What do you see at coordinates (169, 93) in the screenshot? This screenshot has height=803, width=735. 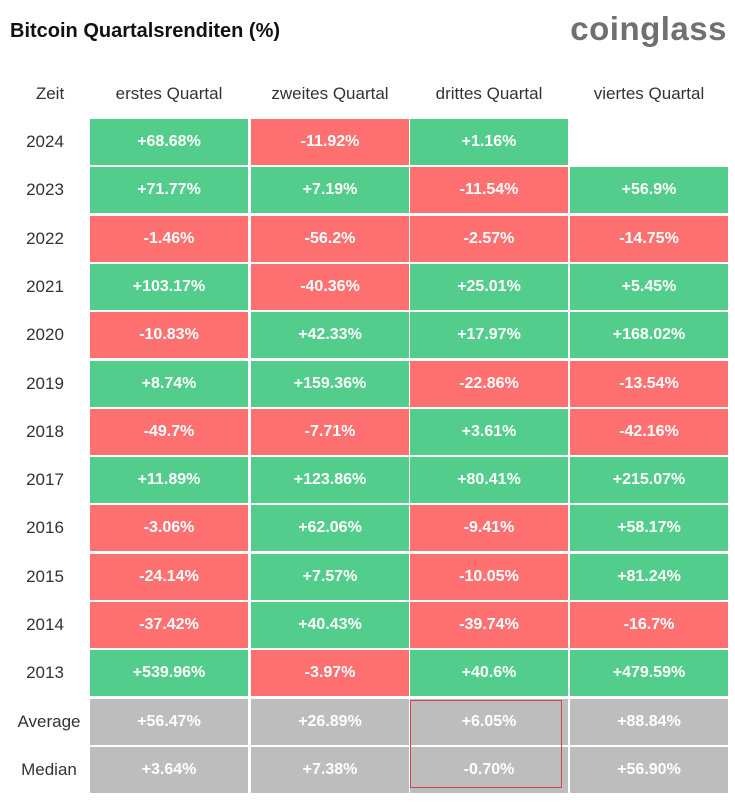 I see `column-header-1: erstes Quartal` at bounding box center [169, 93].